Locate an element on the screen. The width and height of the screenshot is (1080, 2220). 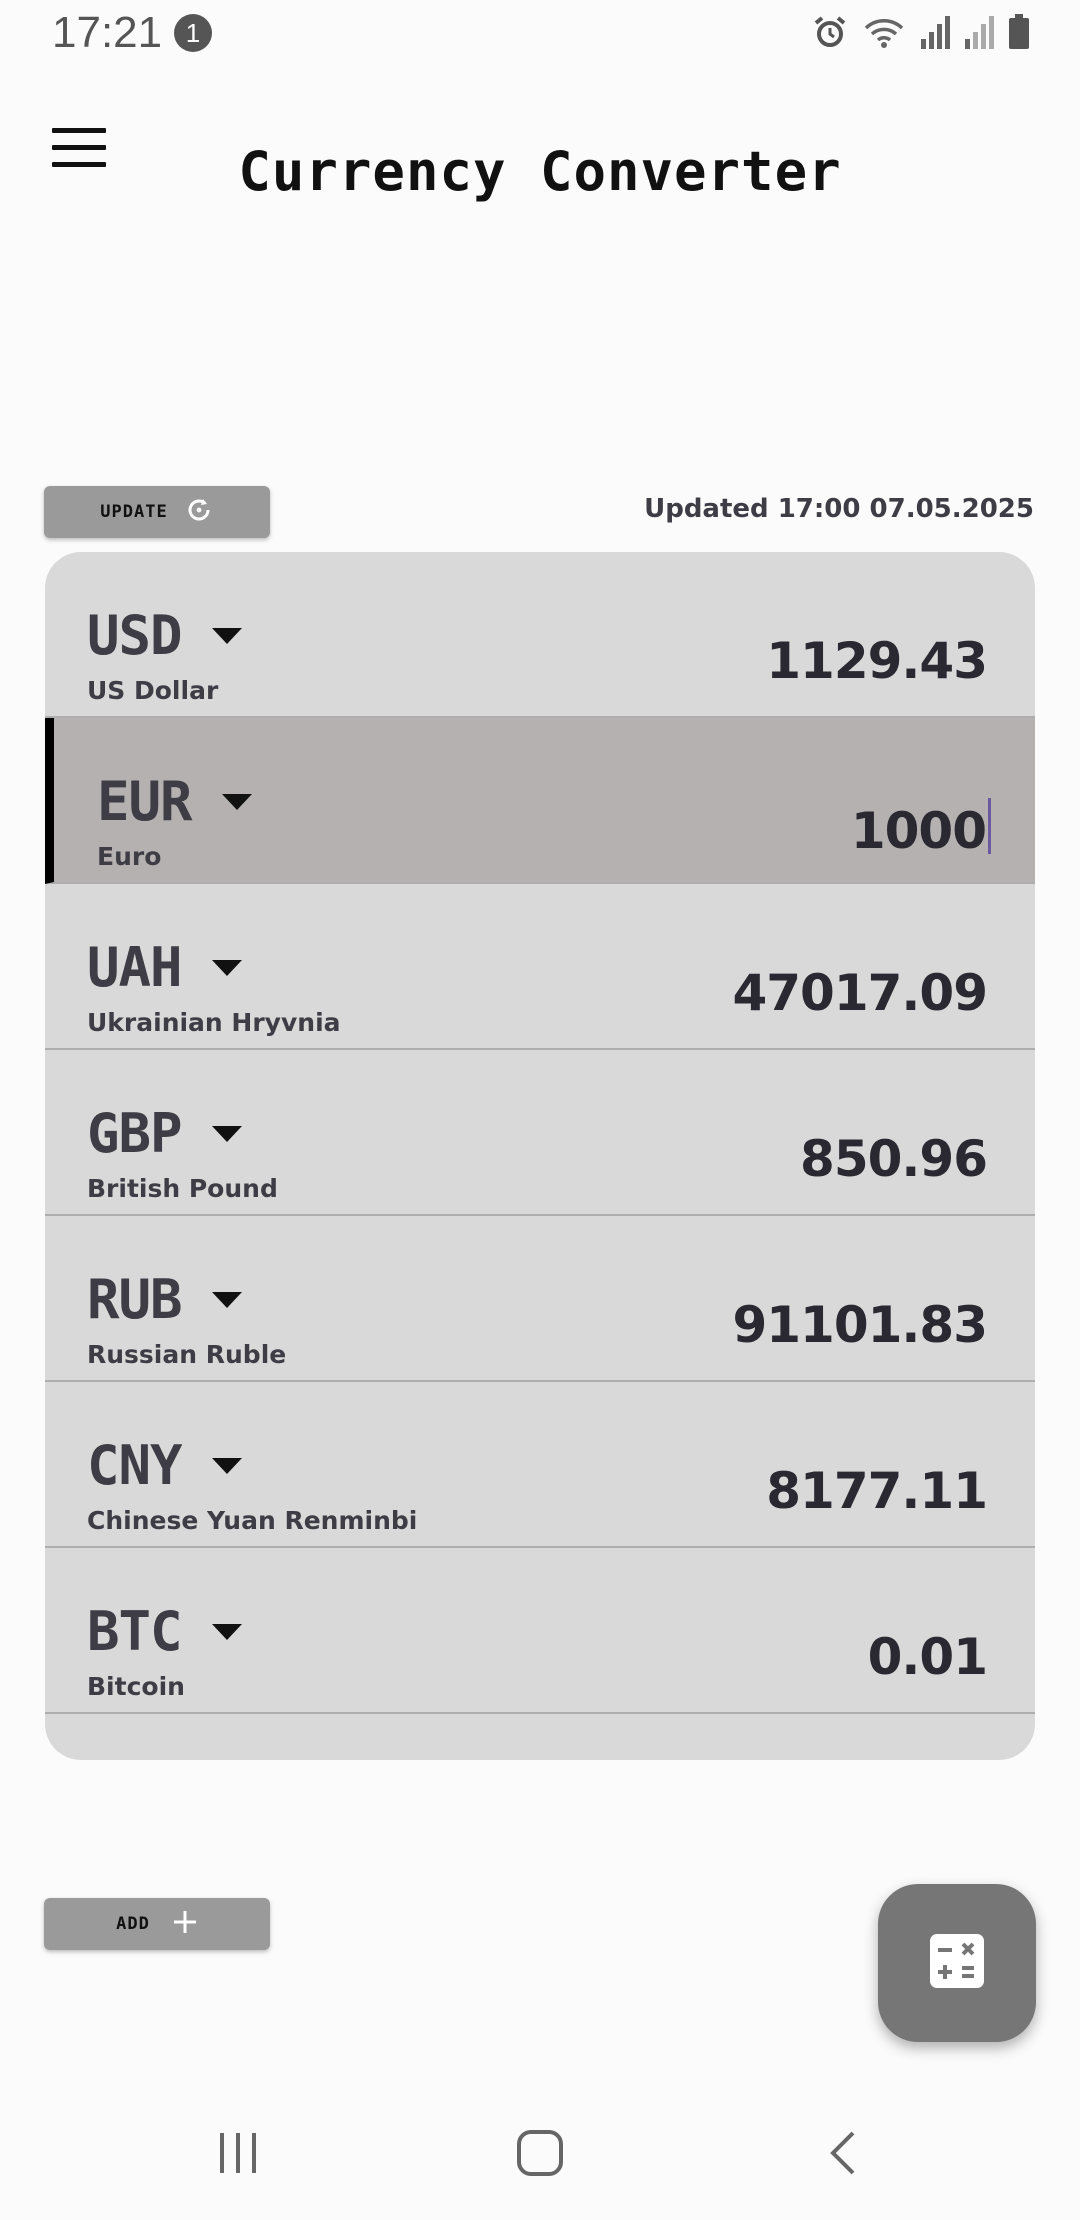
currency-code: USD is located at coordinates (135, 635).